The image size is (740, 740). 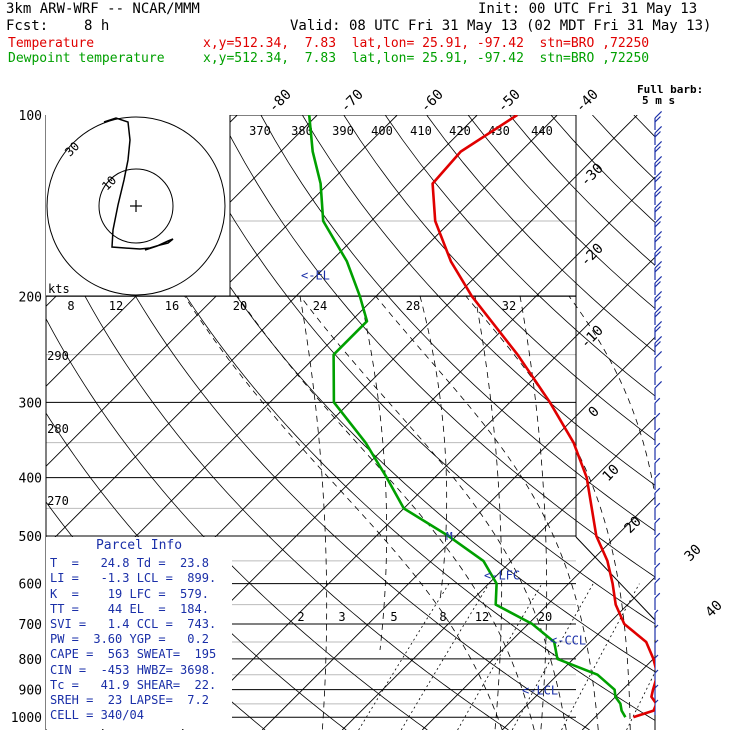 I want to click on isotherm-tick-label: -30, so click(x=592, y=175).